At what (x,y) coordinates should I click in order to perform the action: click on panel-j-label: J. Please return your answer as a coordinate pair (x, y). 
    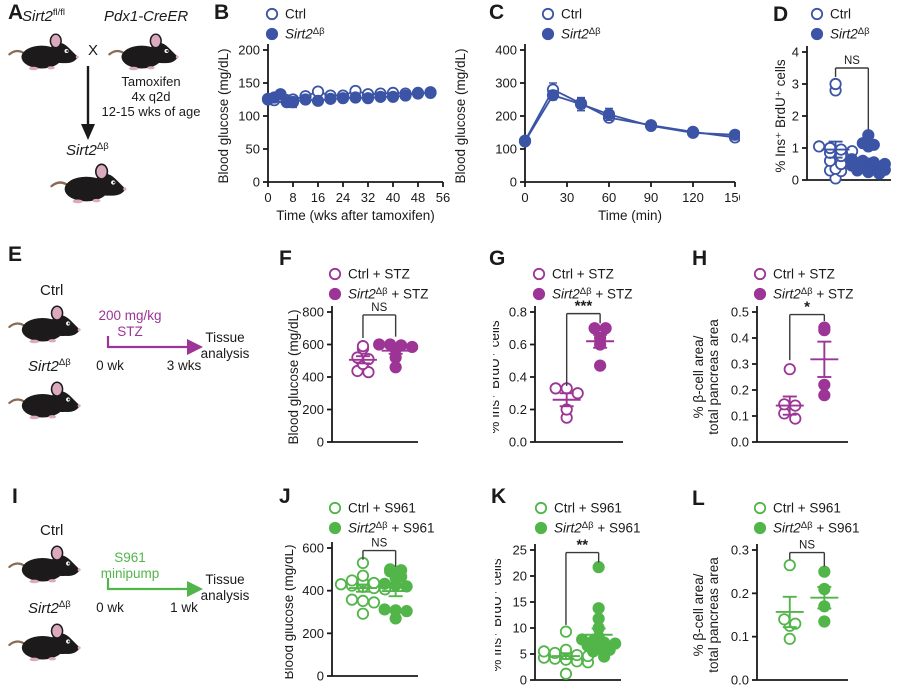
    Looking at the image, I should click on (285, 496).